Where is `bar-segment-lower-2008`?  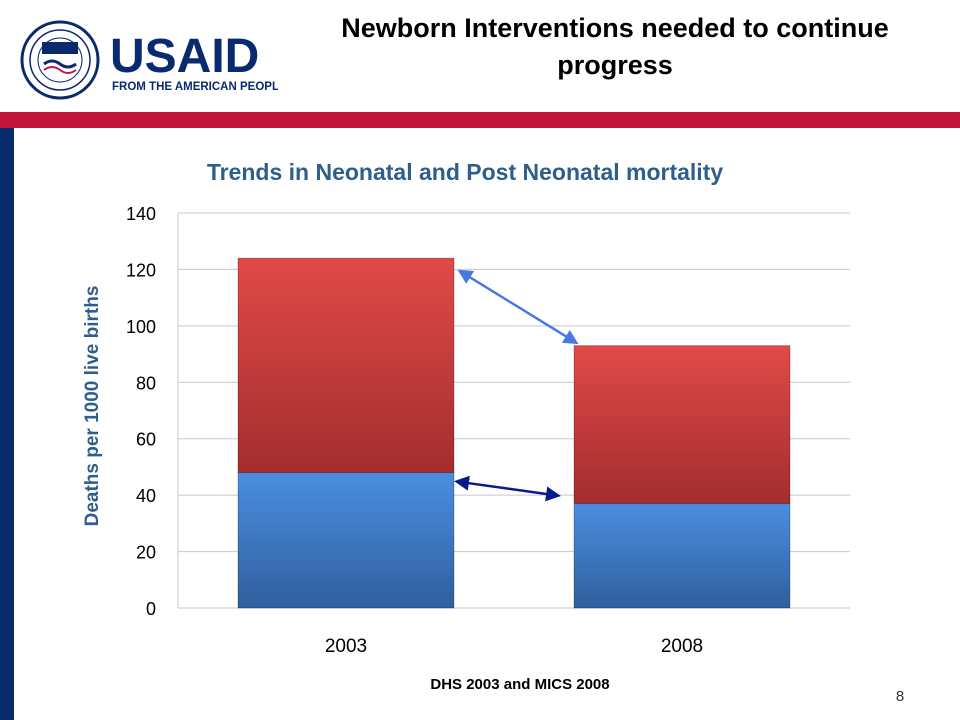 bar-segment-lower-2008 is located at coordinates (682, 556).